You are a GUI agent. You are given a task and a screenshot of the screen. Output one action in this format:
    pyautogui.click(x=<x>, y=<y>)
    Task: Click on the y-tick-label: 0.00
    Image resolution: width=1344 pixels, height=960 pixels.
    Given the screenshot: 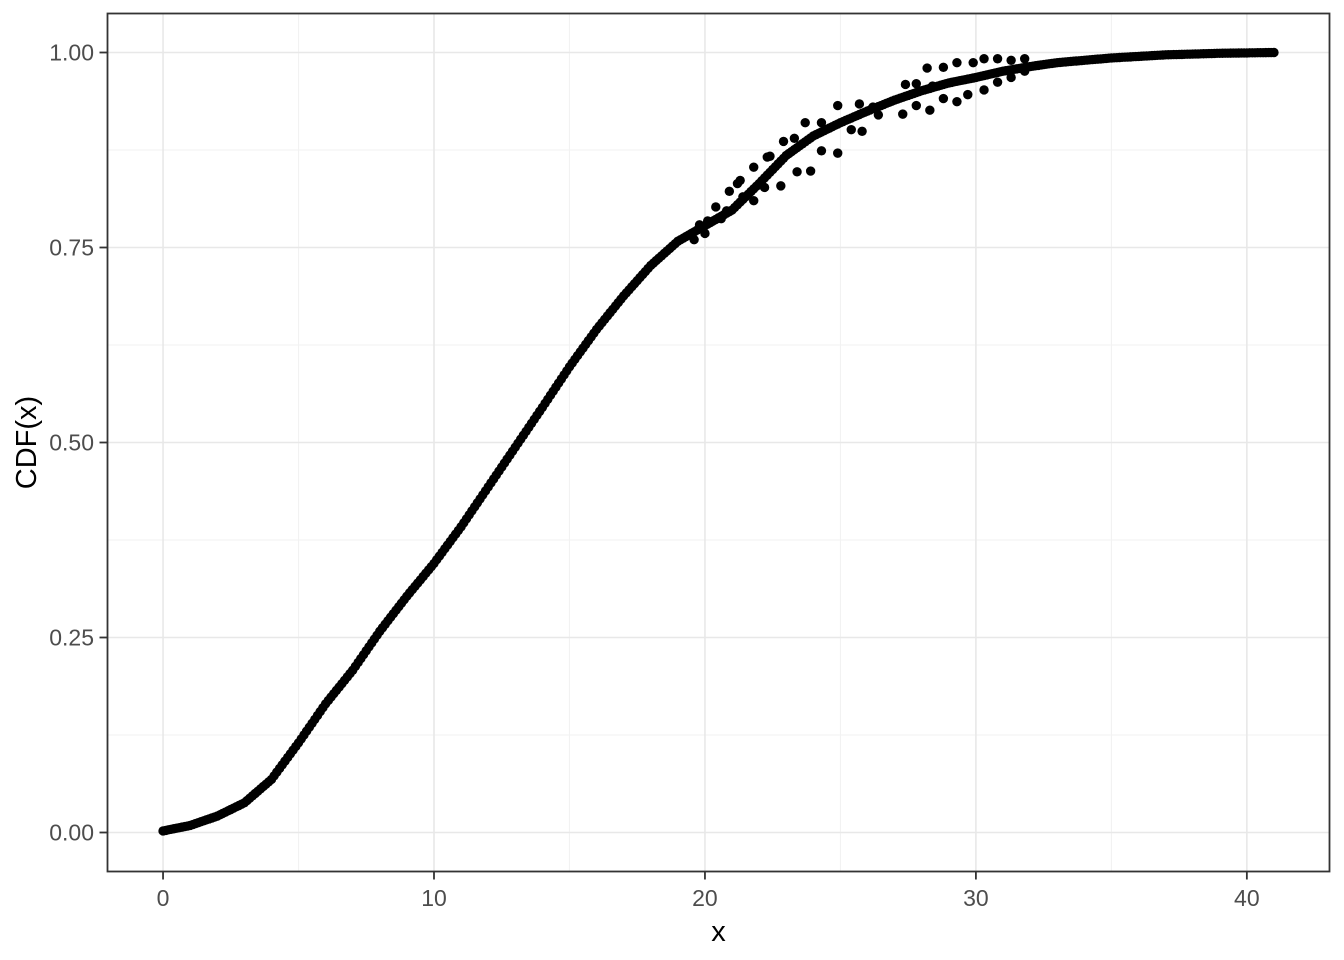 What is the action you would take?
    pyautogui.click(x=71, y=833)
    